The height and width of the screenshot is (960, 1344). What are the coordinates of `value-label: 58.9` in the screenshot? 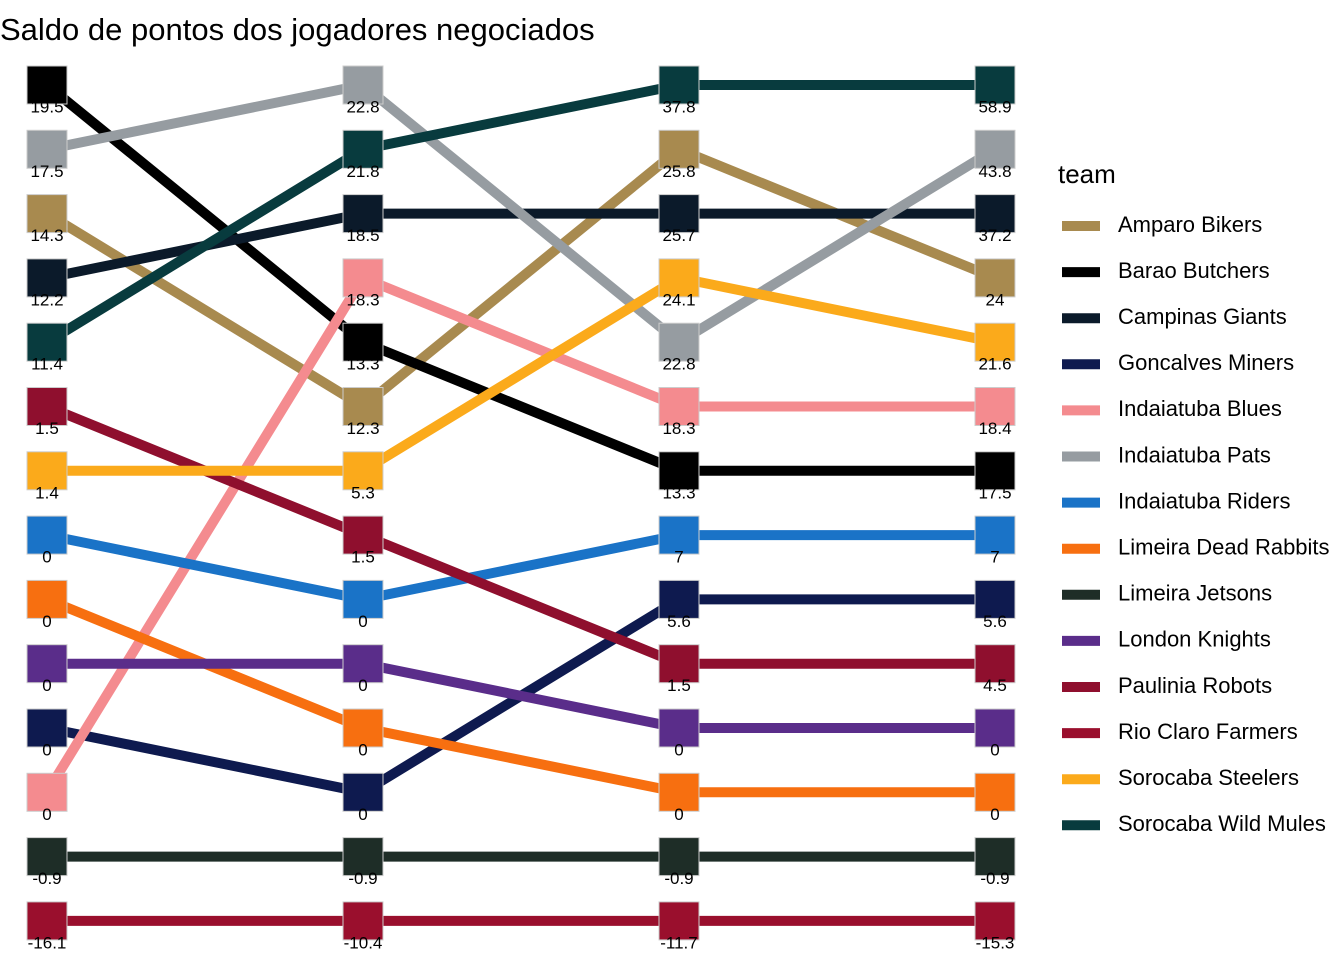 It's located at (994, 106).